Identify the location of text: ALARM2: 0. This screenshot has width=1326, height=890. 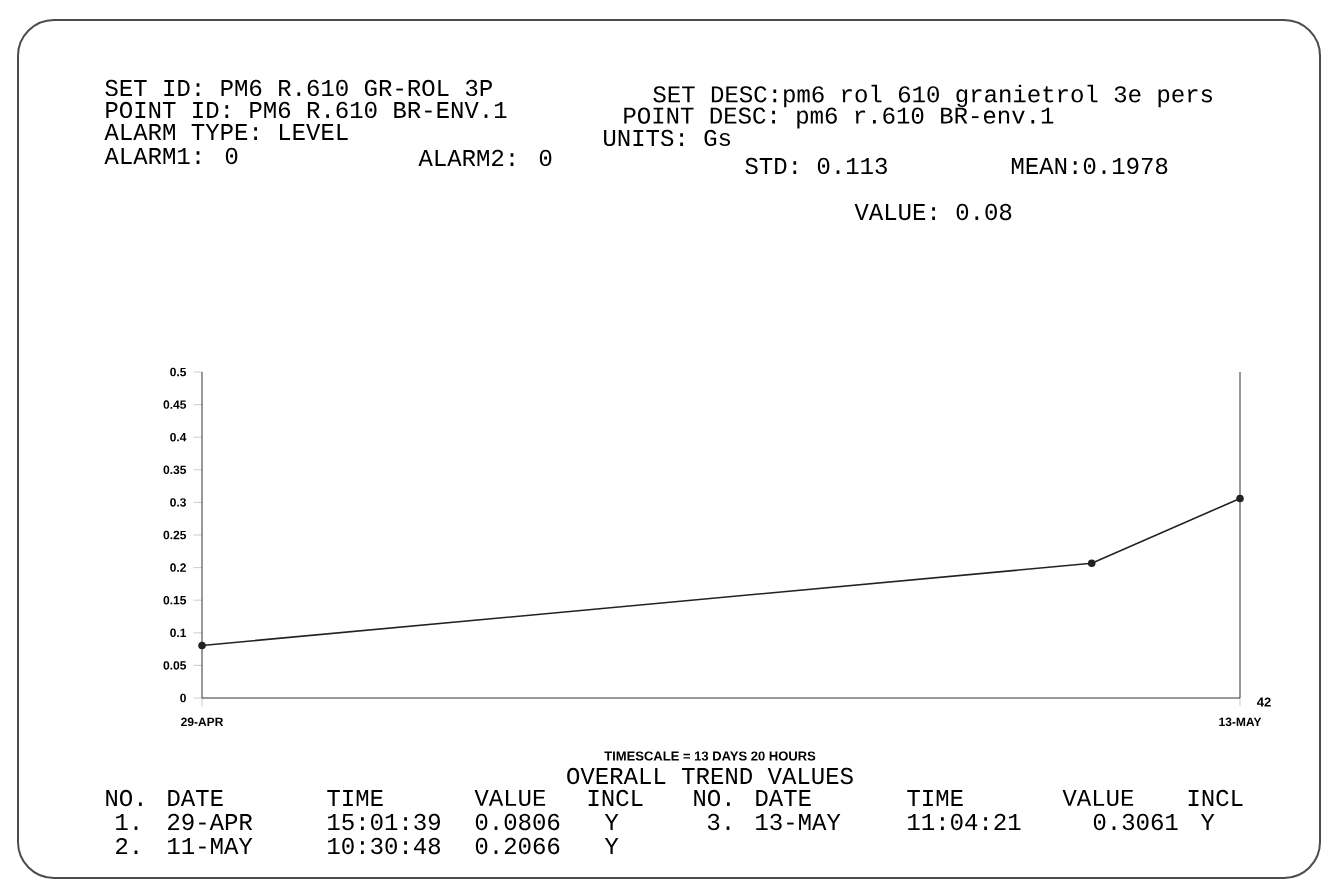
(485, 158).